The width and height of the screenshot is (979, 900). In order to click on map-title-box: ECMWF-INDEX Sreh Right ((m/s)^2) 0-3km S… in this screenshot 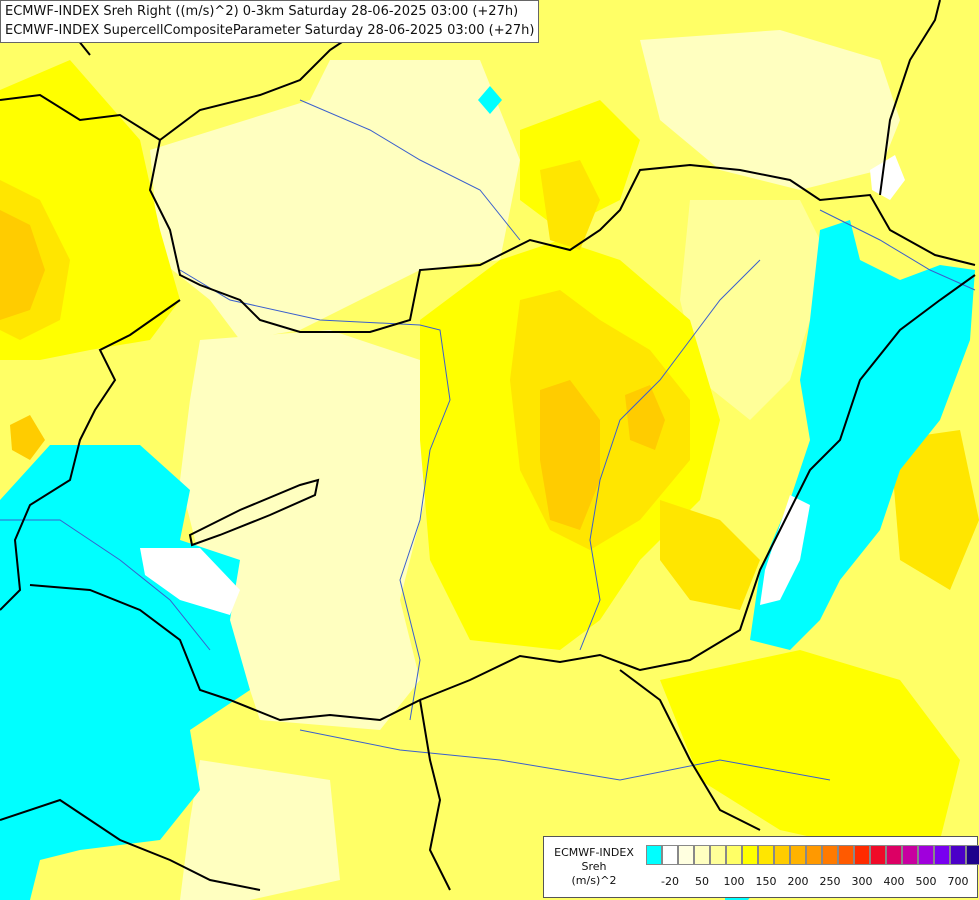, I will do `click(270, 21)`.